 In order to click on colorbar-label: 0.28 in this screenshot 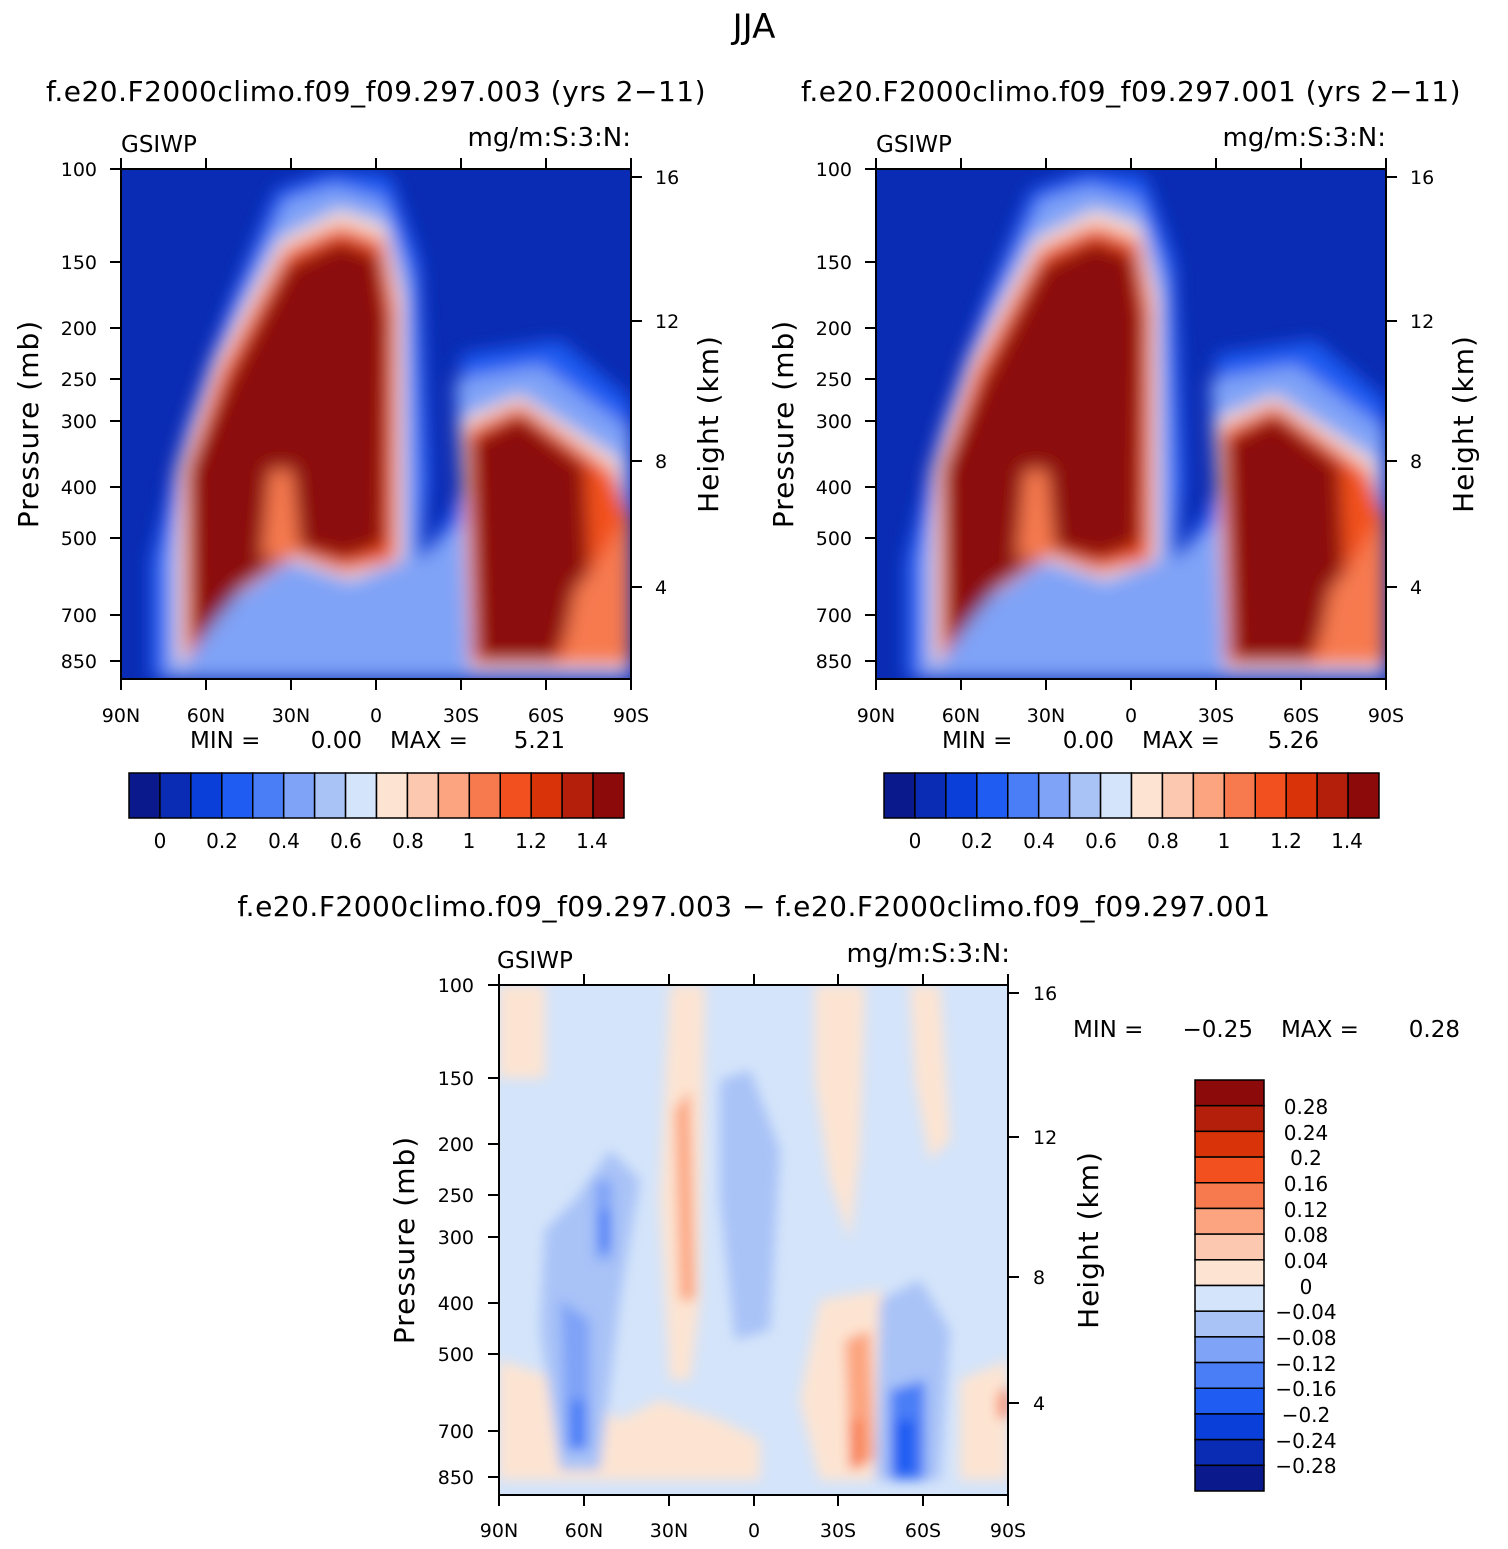, I will do `click(1306, 1107)`.